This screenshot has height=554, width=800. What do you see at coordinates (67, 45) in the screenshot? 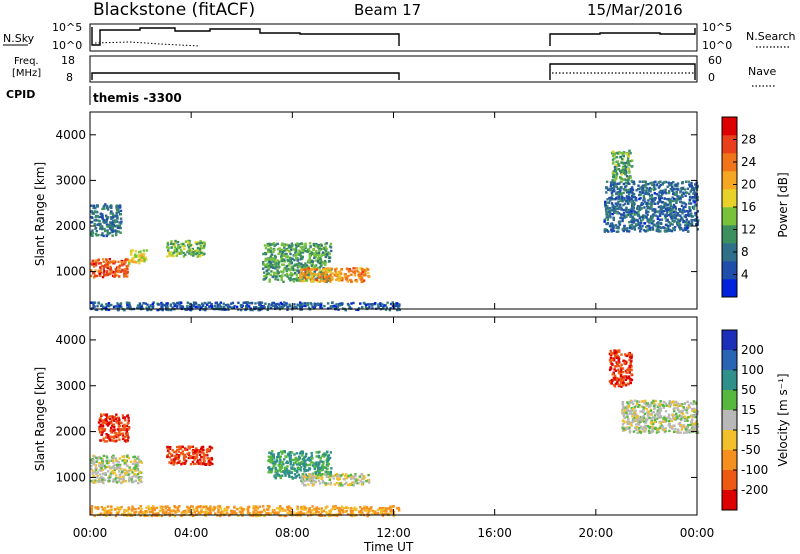
I see `nsky-tick-low: 10^0` at bounding box center [67, 45].